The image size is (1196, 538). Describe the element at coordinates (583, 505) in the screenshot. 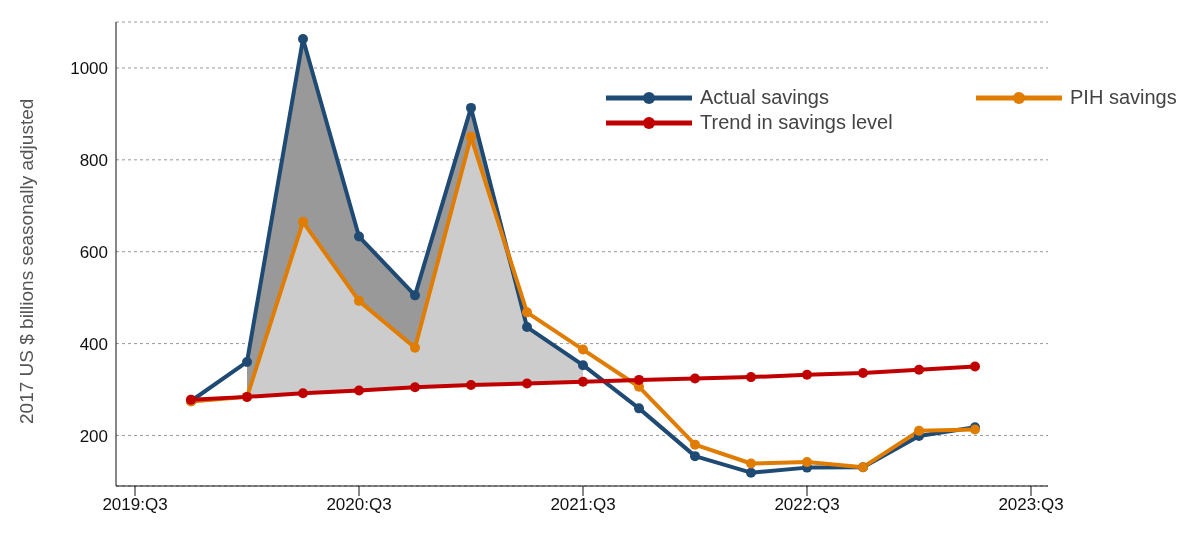

I see `x-tick-label: 2021:Q3` at that location.